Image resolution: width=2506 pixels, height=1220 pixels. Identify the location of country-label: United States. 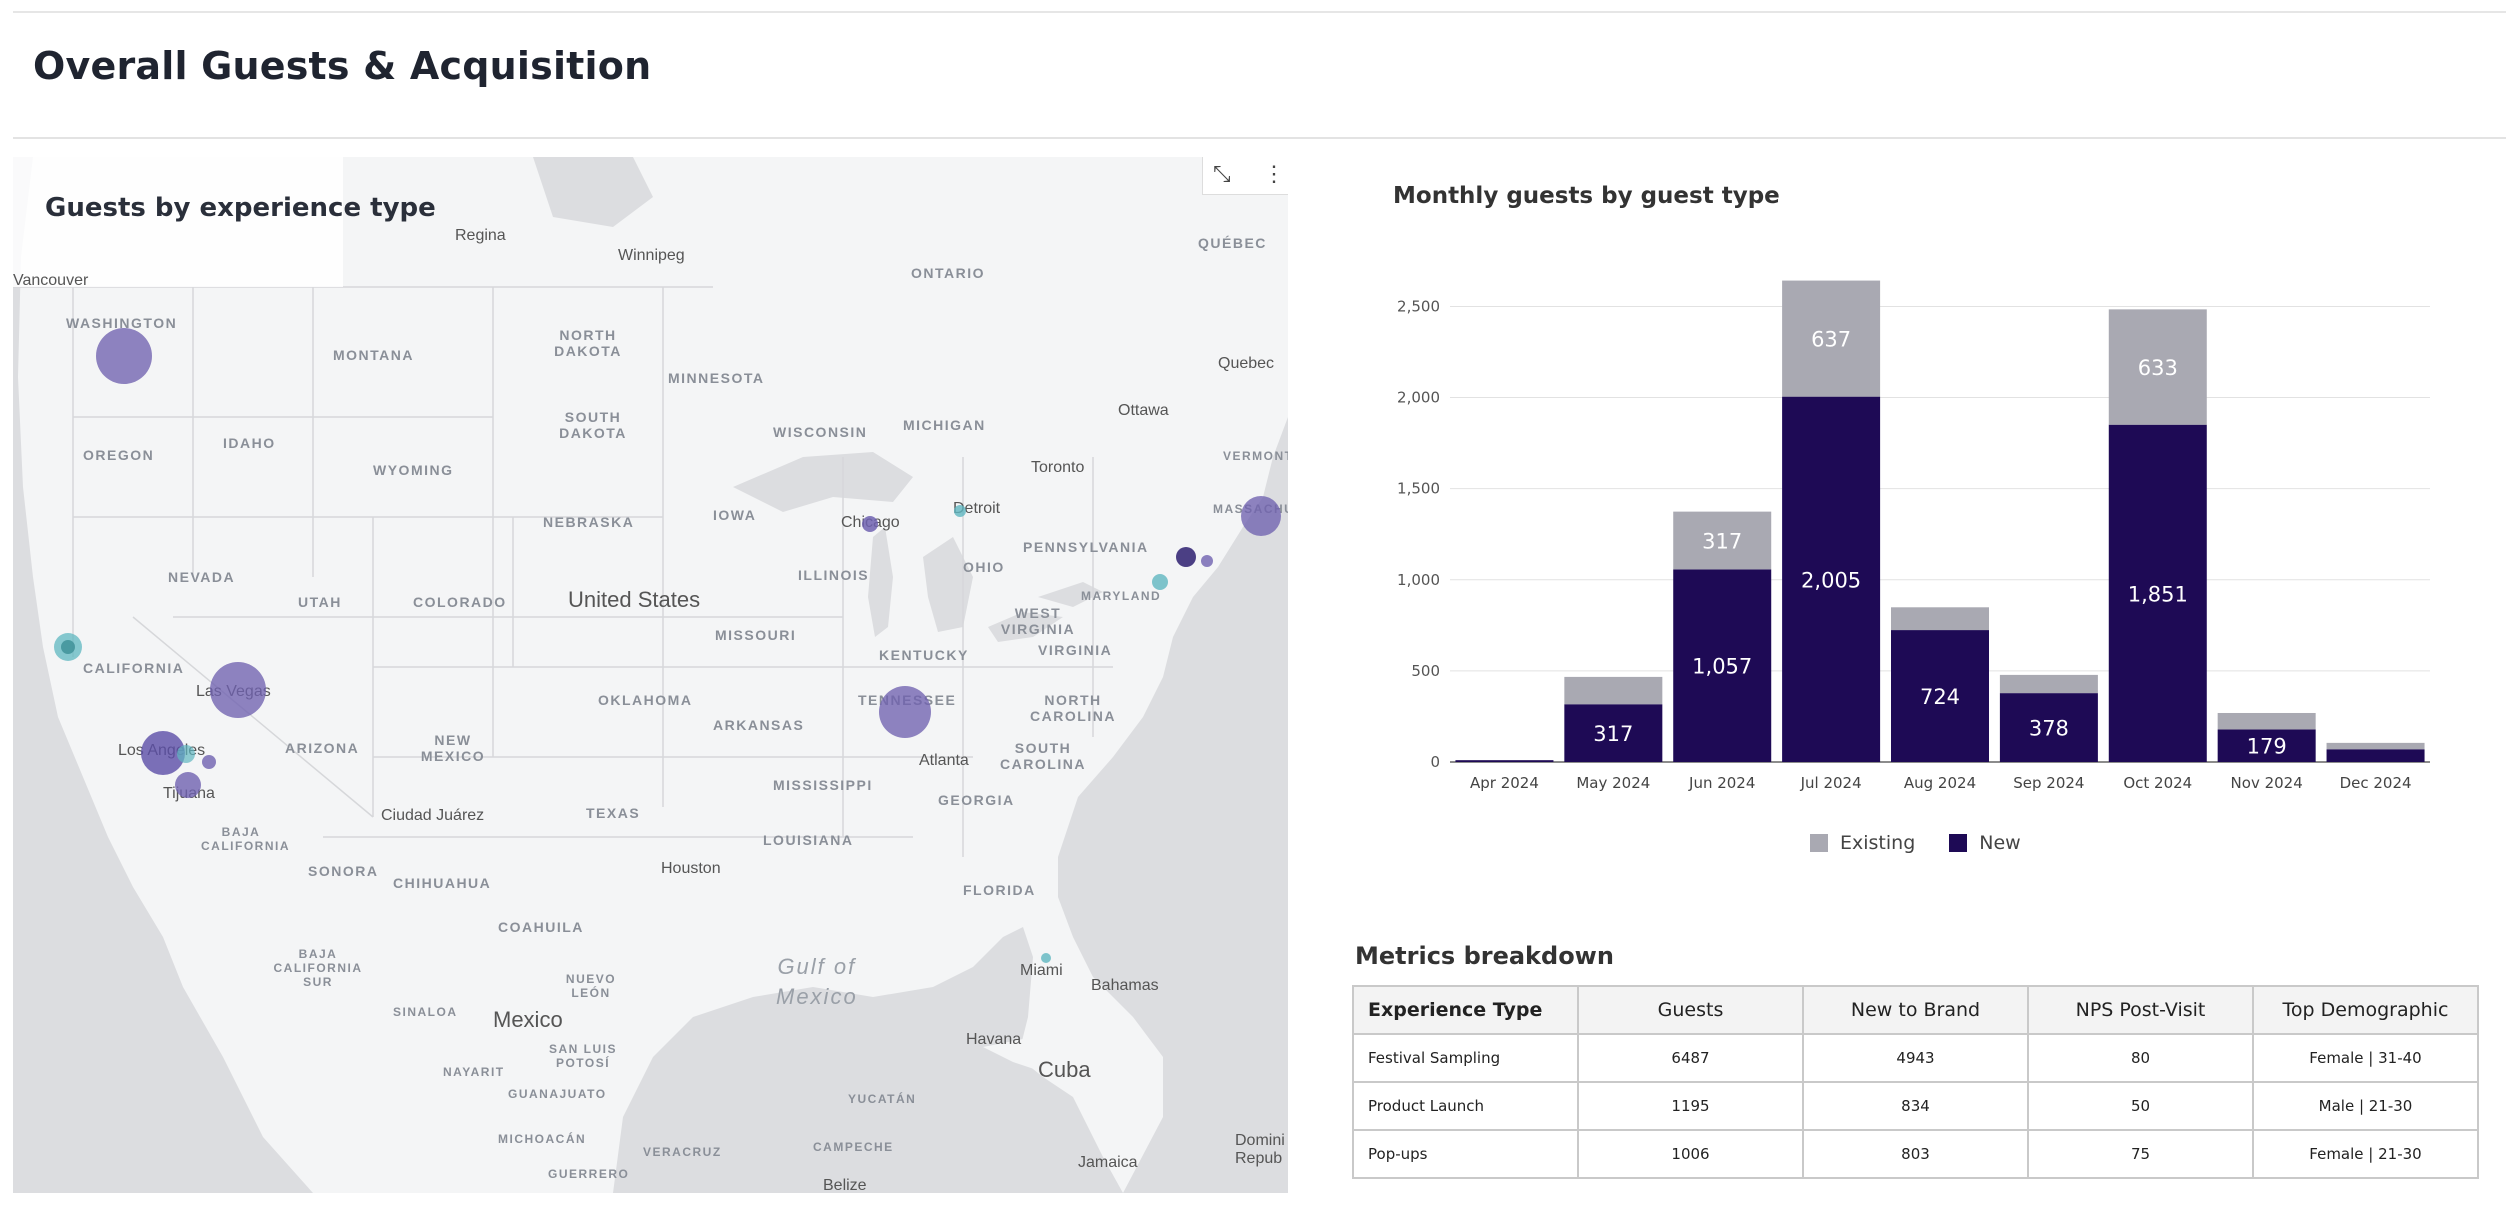
(634, 599).